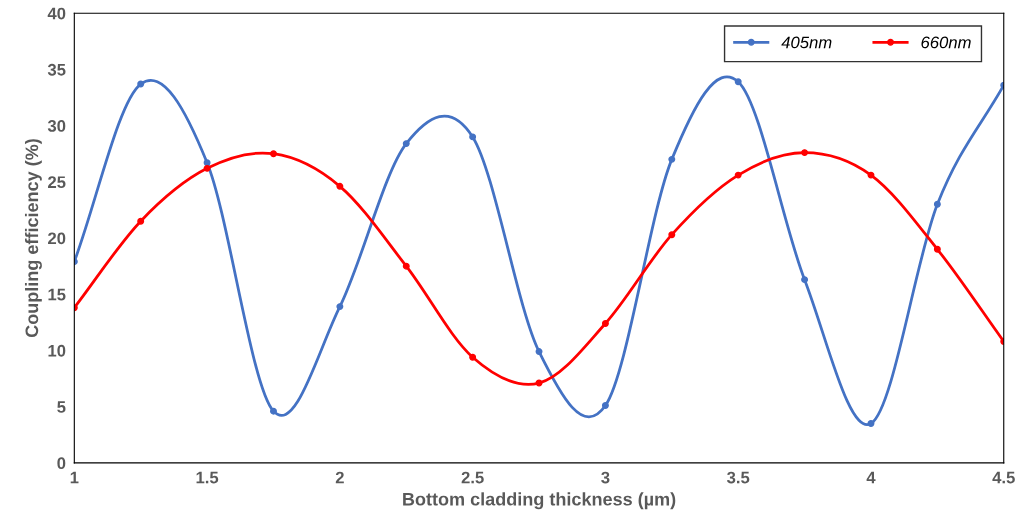  Describe the element at coordinates (57, 294) in the screenshot. I see `y-tick-label: 15` at that location.